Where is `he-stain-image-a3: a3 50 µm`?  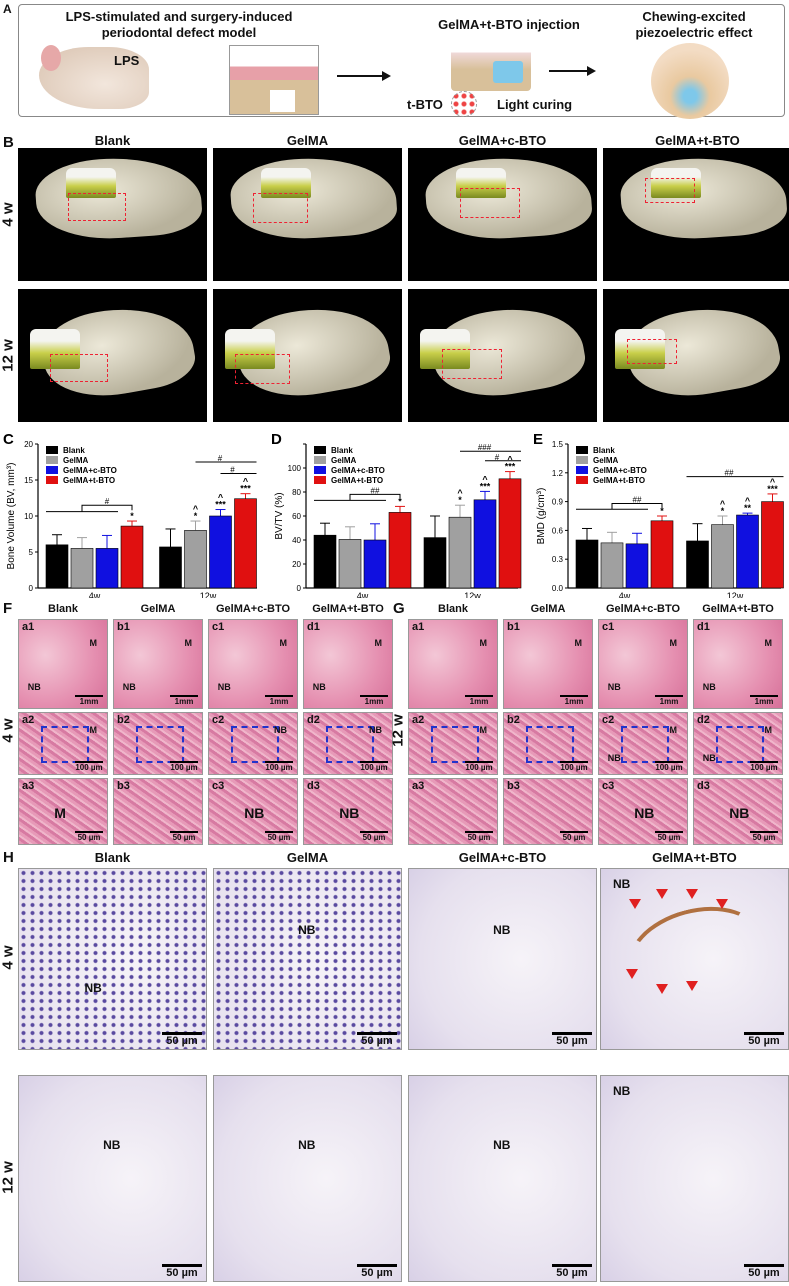
he-stain-image-a3: a3 50 µm is located at coordinates (453, 811).